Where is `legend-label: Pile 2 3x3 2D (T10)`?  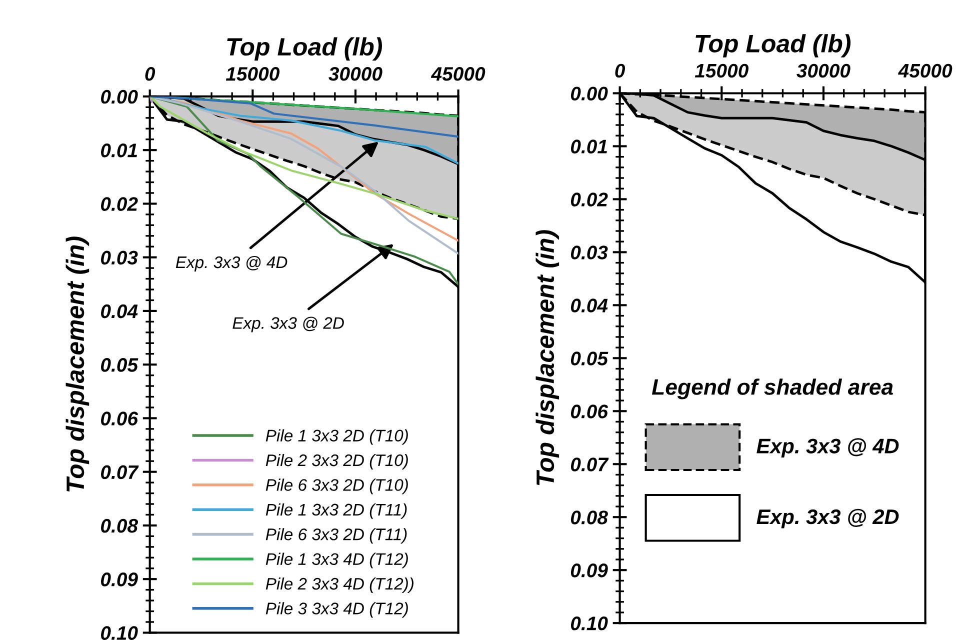 legend-label: Pile 2 3x3 2D (T10) is located at coordinates (337, 462).